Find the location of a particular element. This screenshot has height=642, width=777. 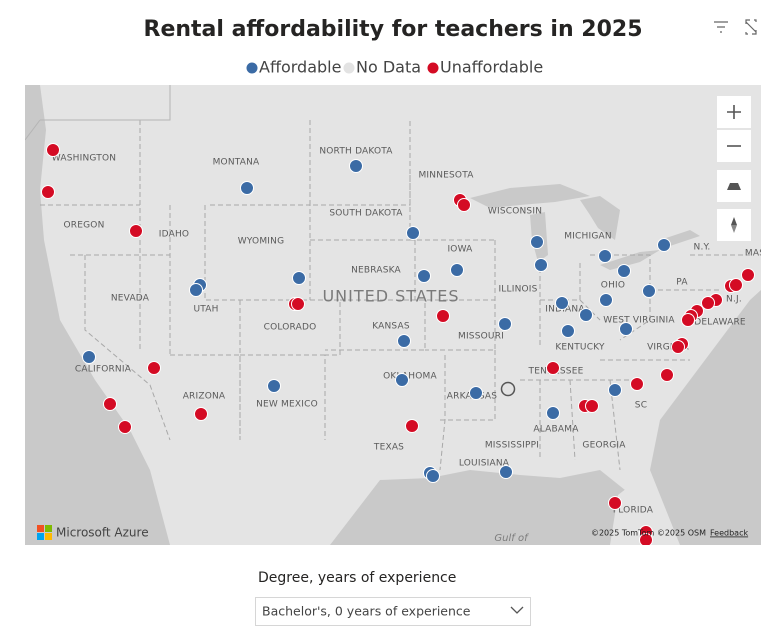

legend-label: No Data is located at coordinates (388, 67).